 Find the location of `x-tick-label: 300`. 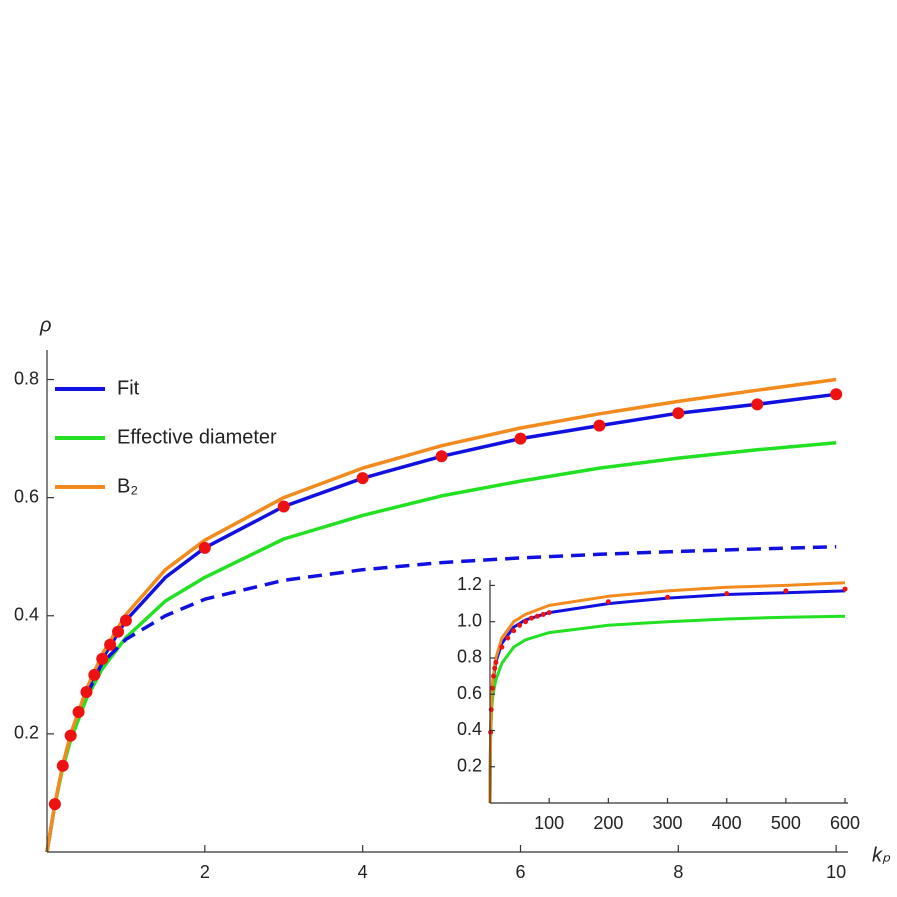

x-tick-label: 300 is located at coordinates (667, 823).